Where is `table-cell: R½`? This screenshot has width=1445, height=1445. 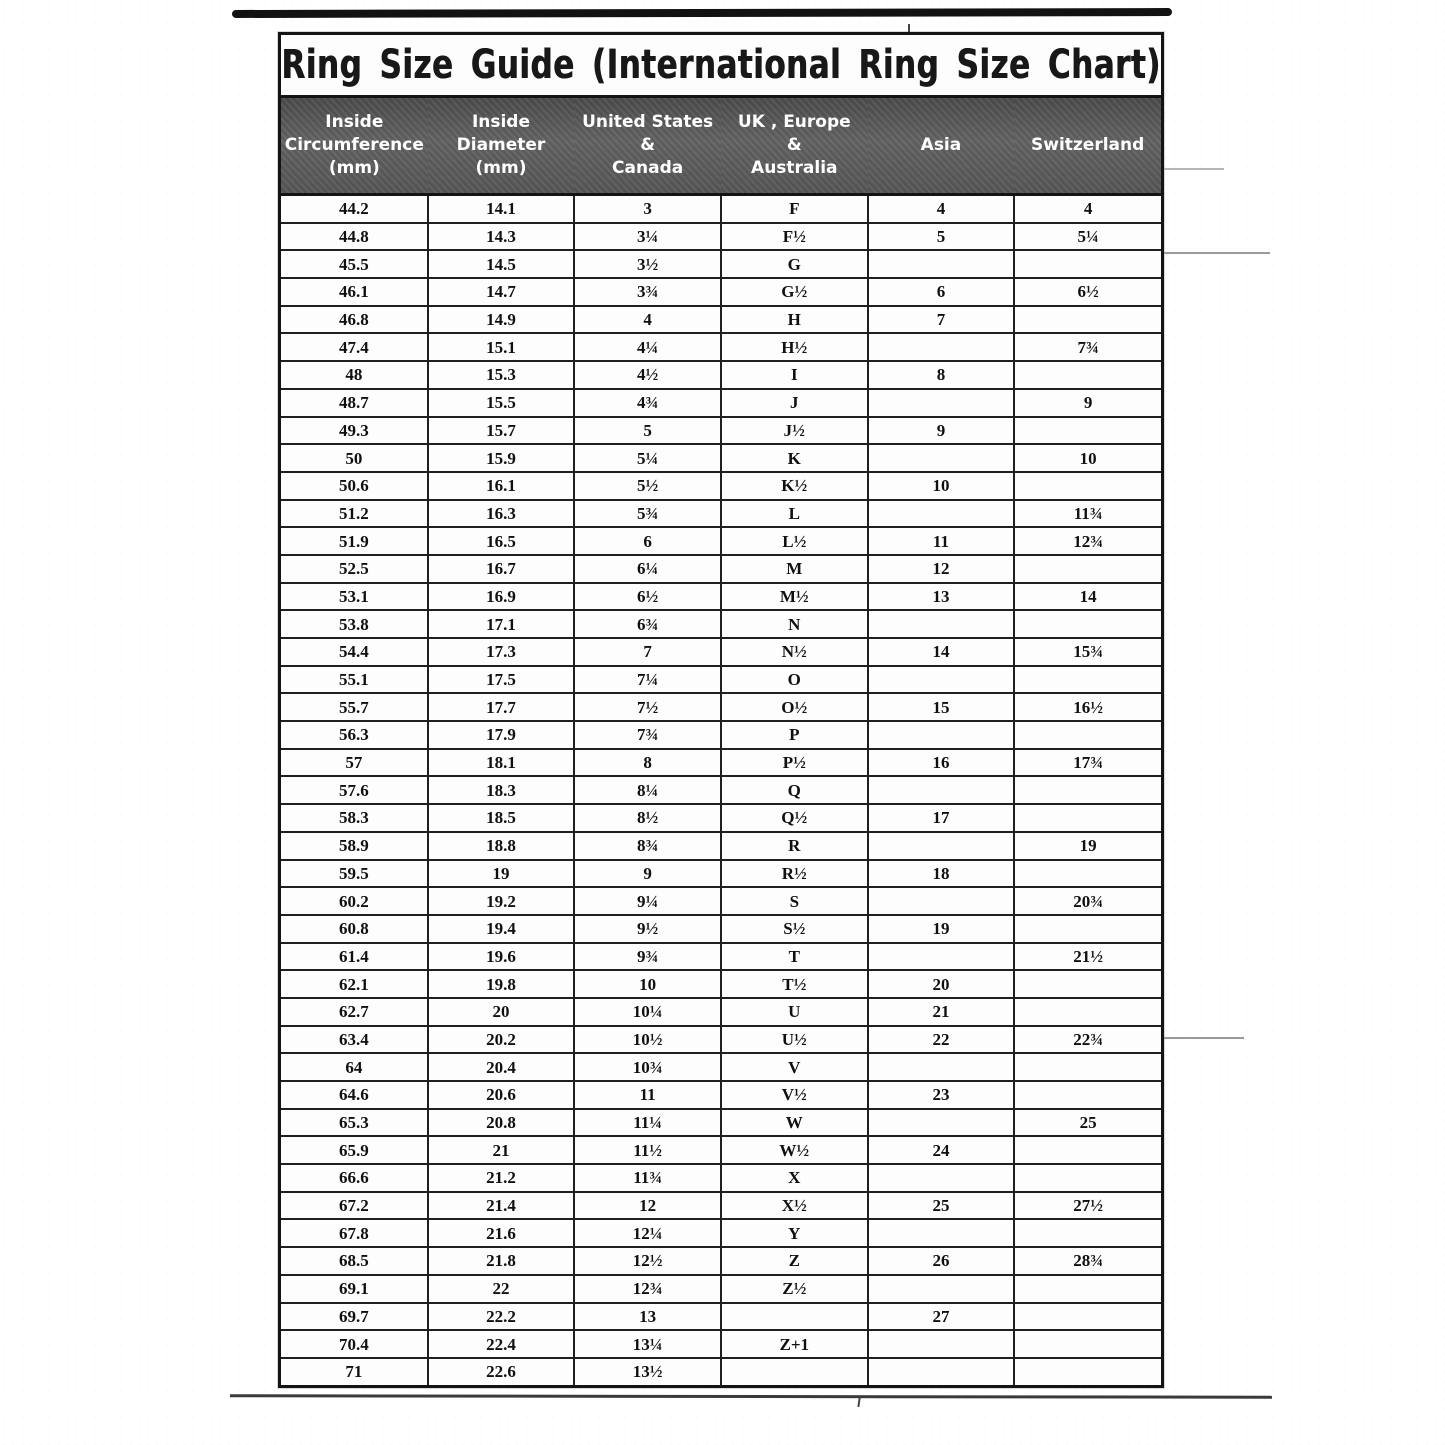 table-cell: R½ is located at coordinates (794, 873).